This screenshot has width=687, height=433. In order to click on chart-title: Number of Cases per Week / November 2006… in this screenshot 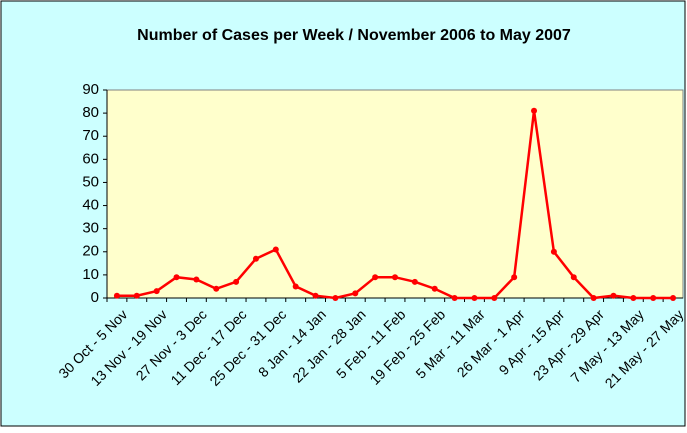, I will do `click(354, 35)`.